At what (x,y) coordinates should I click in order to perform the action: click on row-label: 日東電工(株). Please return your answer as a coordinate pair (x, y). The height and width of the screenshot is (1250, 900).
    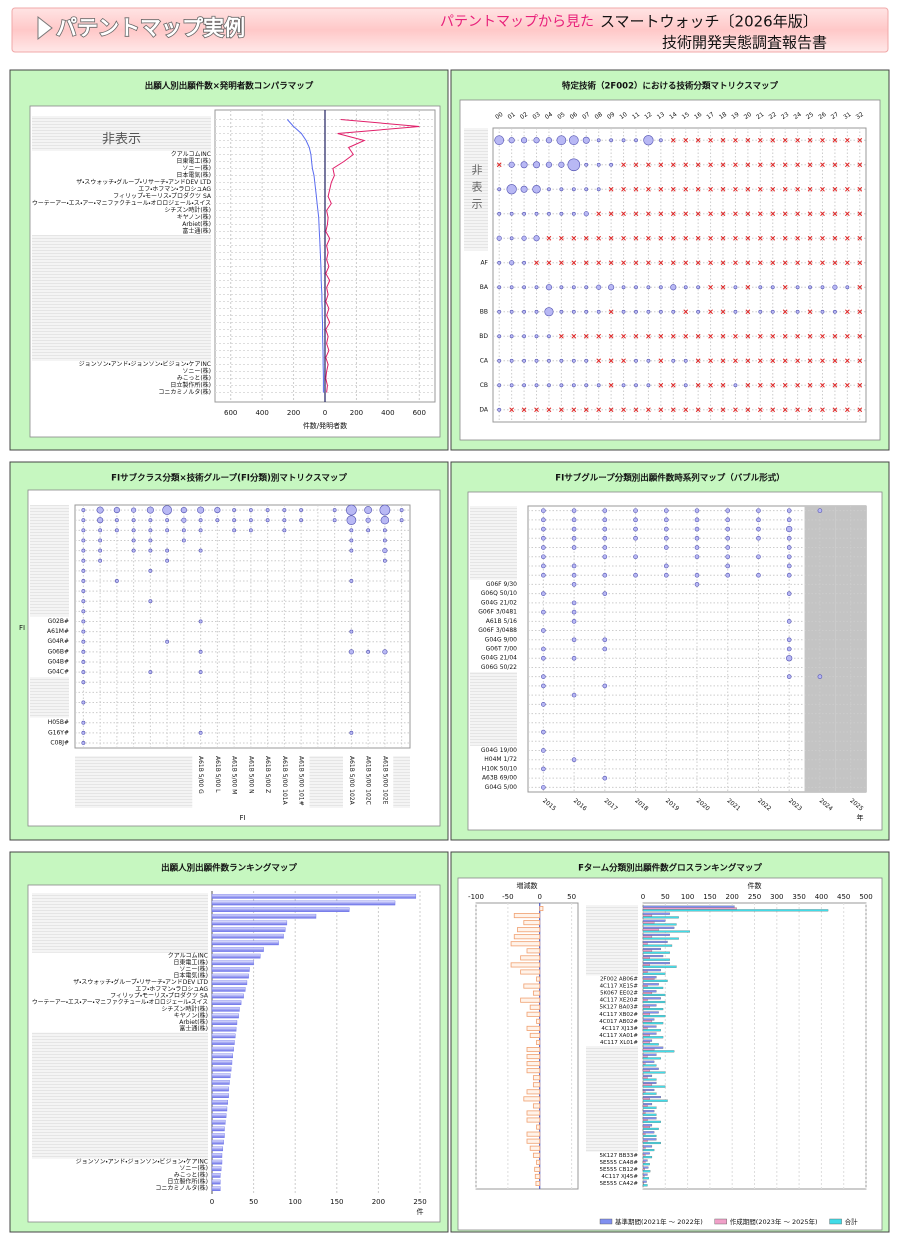
    Looking at the image, I should click on (193, 161).